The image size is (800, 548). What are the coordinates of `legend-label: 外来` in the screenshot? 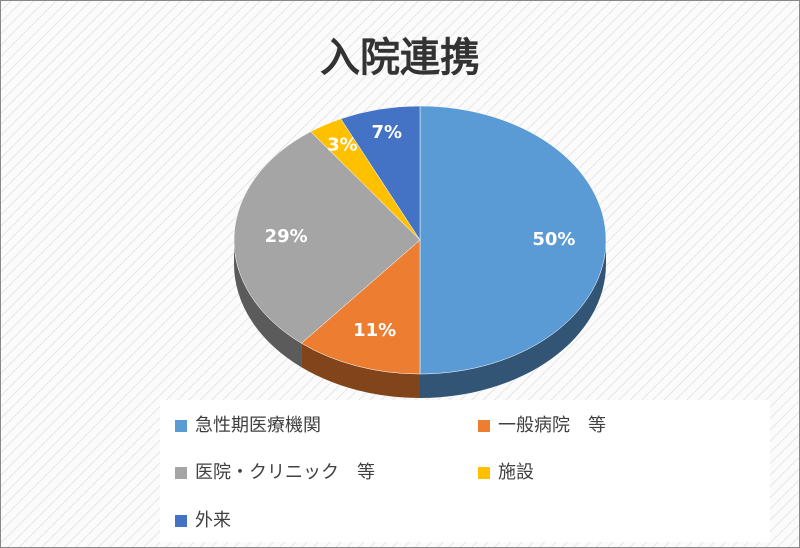 It's located at (213, 520).